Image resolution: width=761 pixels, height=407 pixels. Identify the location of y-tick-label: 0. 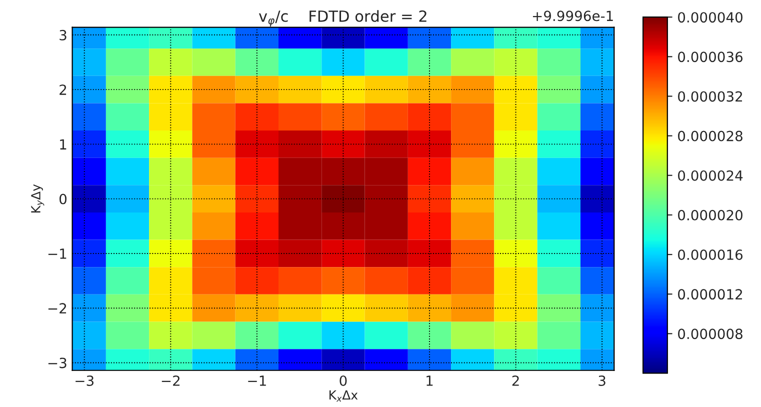
(63, 199).